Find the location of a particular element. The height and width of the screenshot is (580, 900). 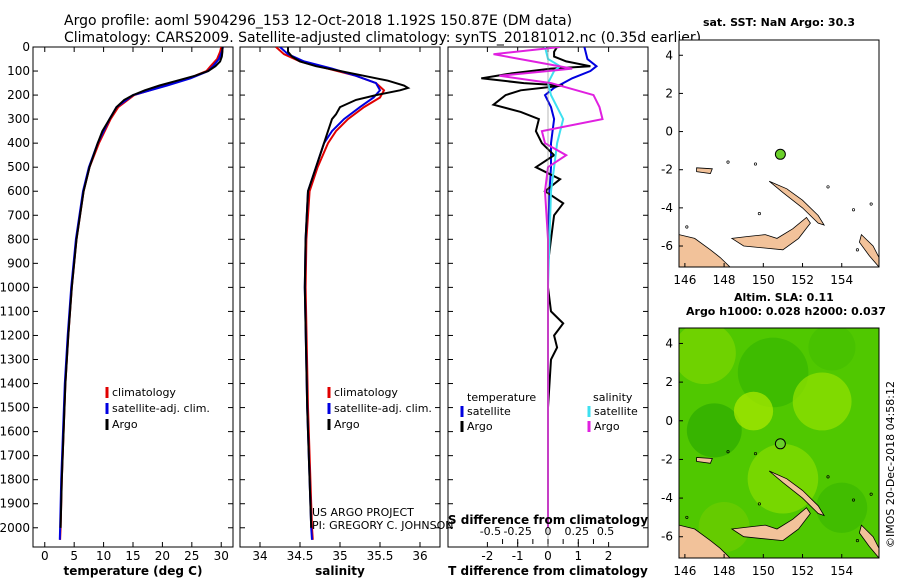

depth-tick-label: 1000 is located at coordinates (15, 287).